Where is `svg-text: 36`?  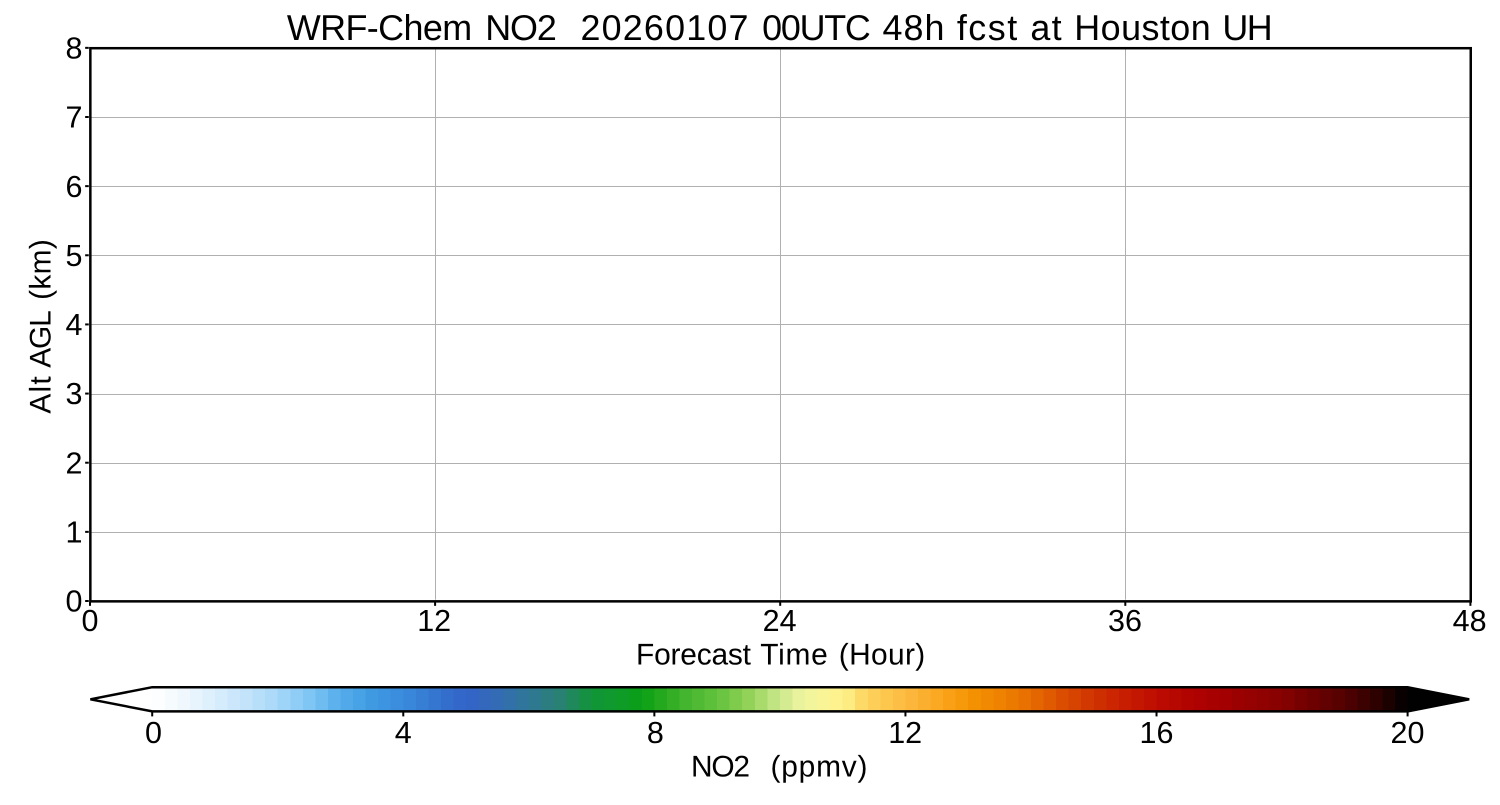 svg-text: 36 is located at coordinates (1125, 621).